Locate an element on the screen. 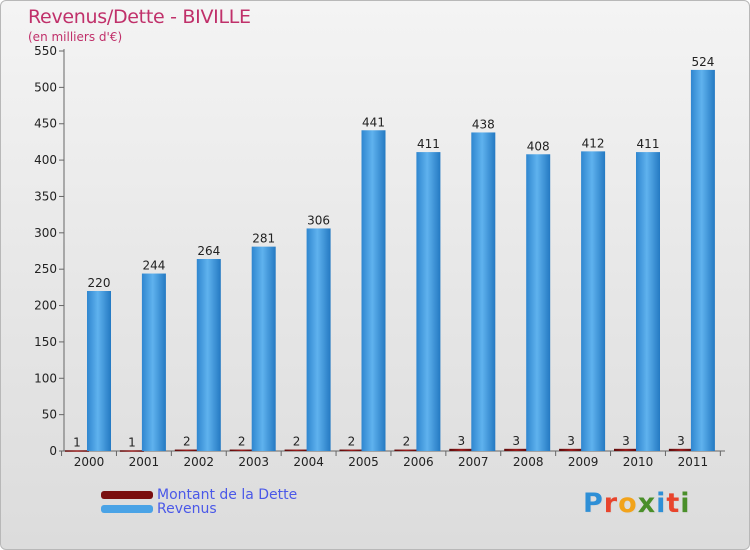 This screenshot has width=750, height=550. data-label-revenus: 264 is located at coordinates (208, 251).